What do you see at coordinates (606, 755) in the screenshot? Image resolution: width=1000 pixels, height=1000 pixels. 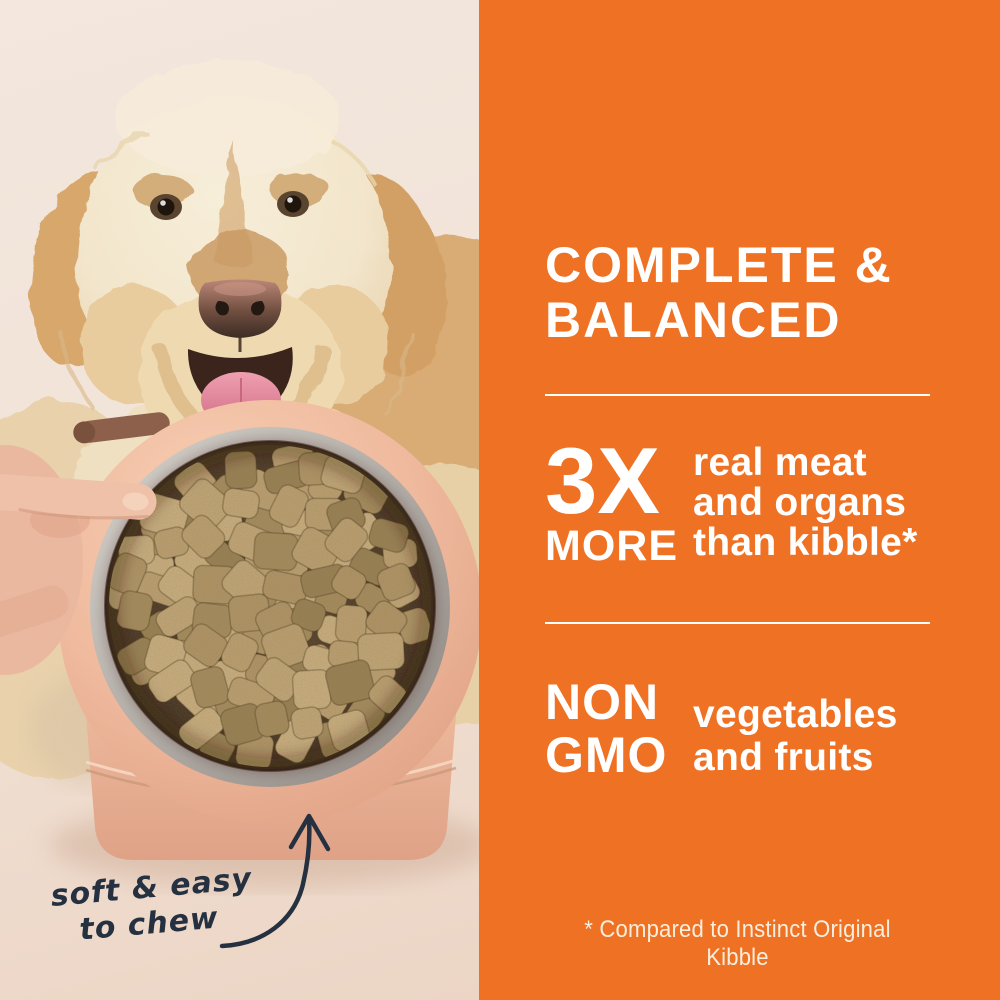 I see `stat-non-gmo-line-2: GMO` at bounding box center [606, 755].